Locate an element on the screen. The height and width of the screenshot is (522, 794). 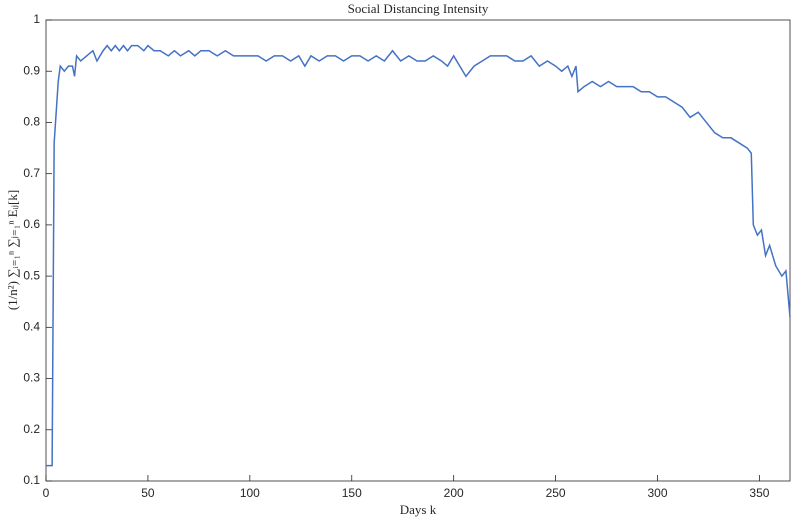
x-tick-label: 150 is located at coordinates (352, 493).